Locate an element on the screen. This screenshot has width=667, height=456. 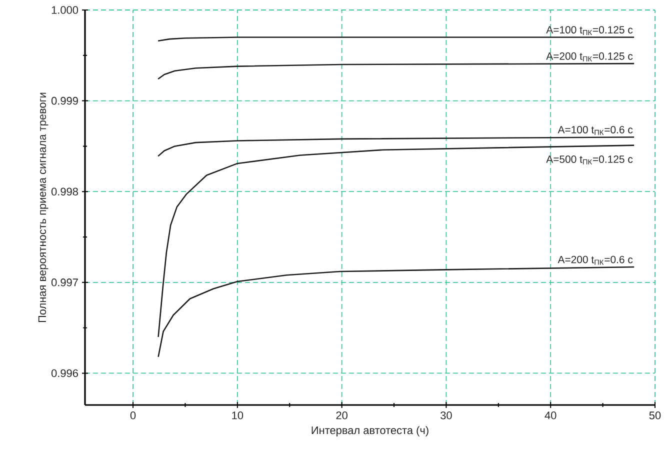
x-tick-label: 50 is located at coordinates (655, 416).